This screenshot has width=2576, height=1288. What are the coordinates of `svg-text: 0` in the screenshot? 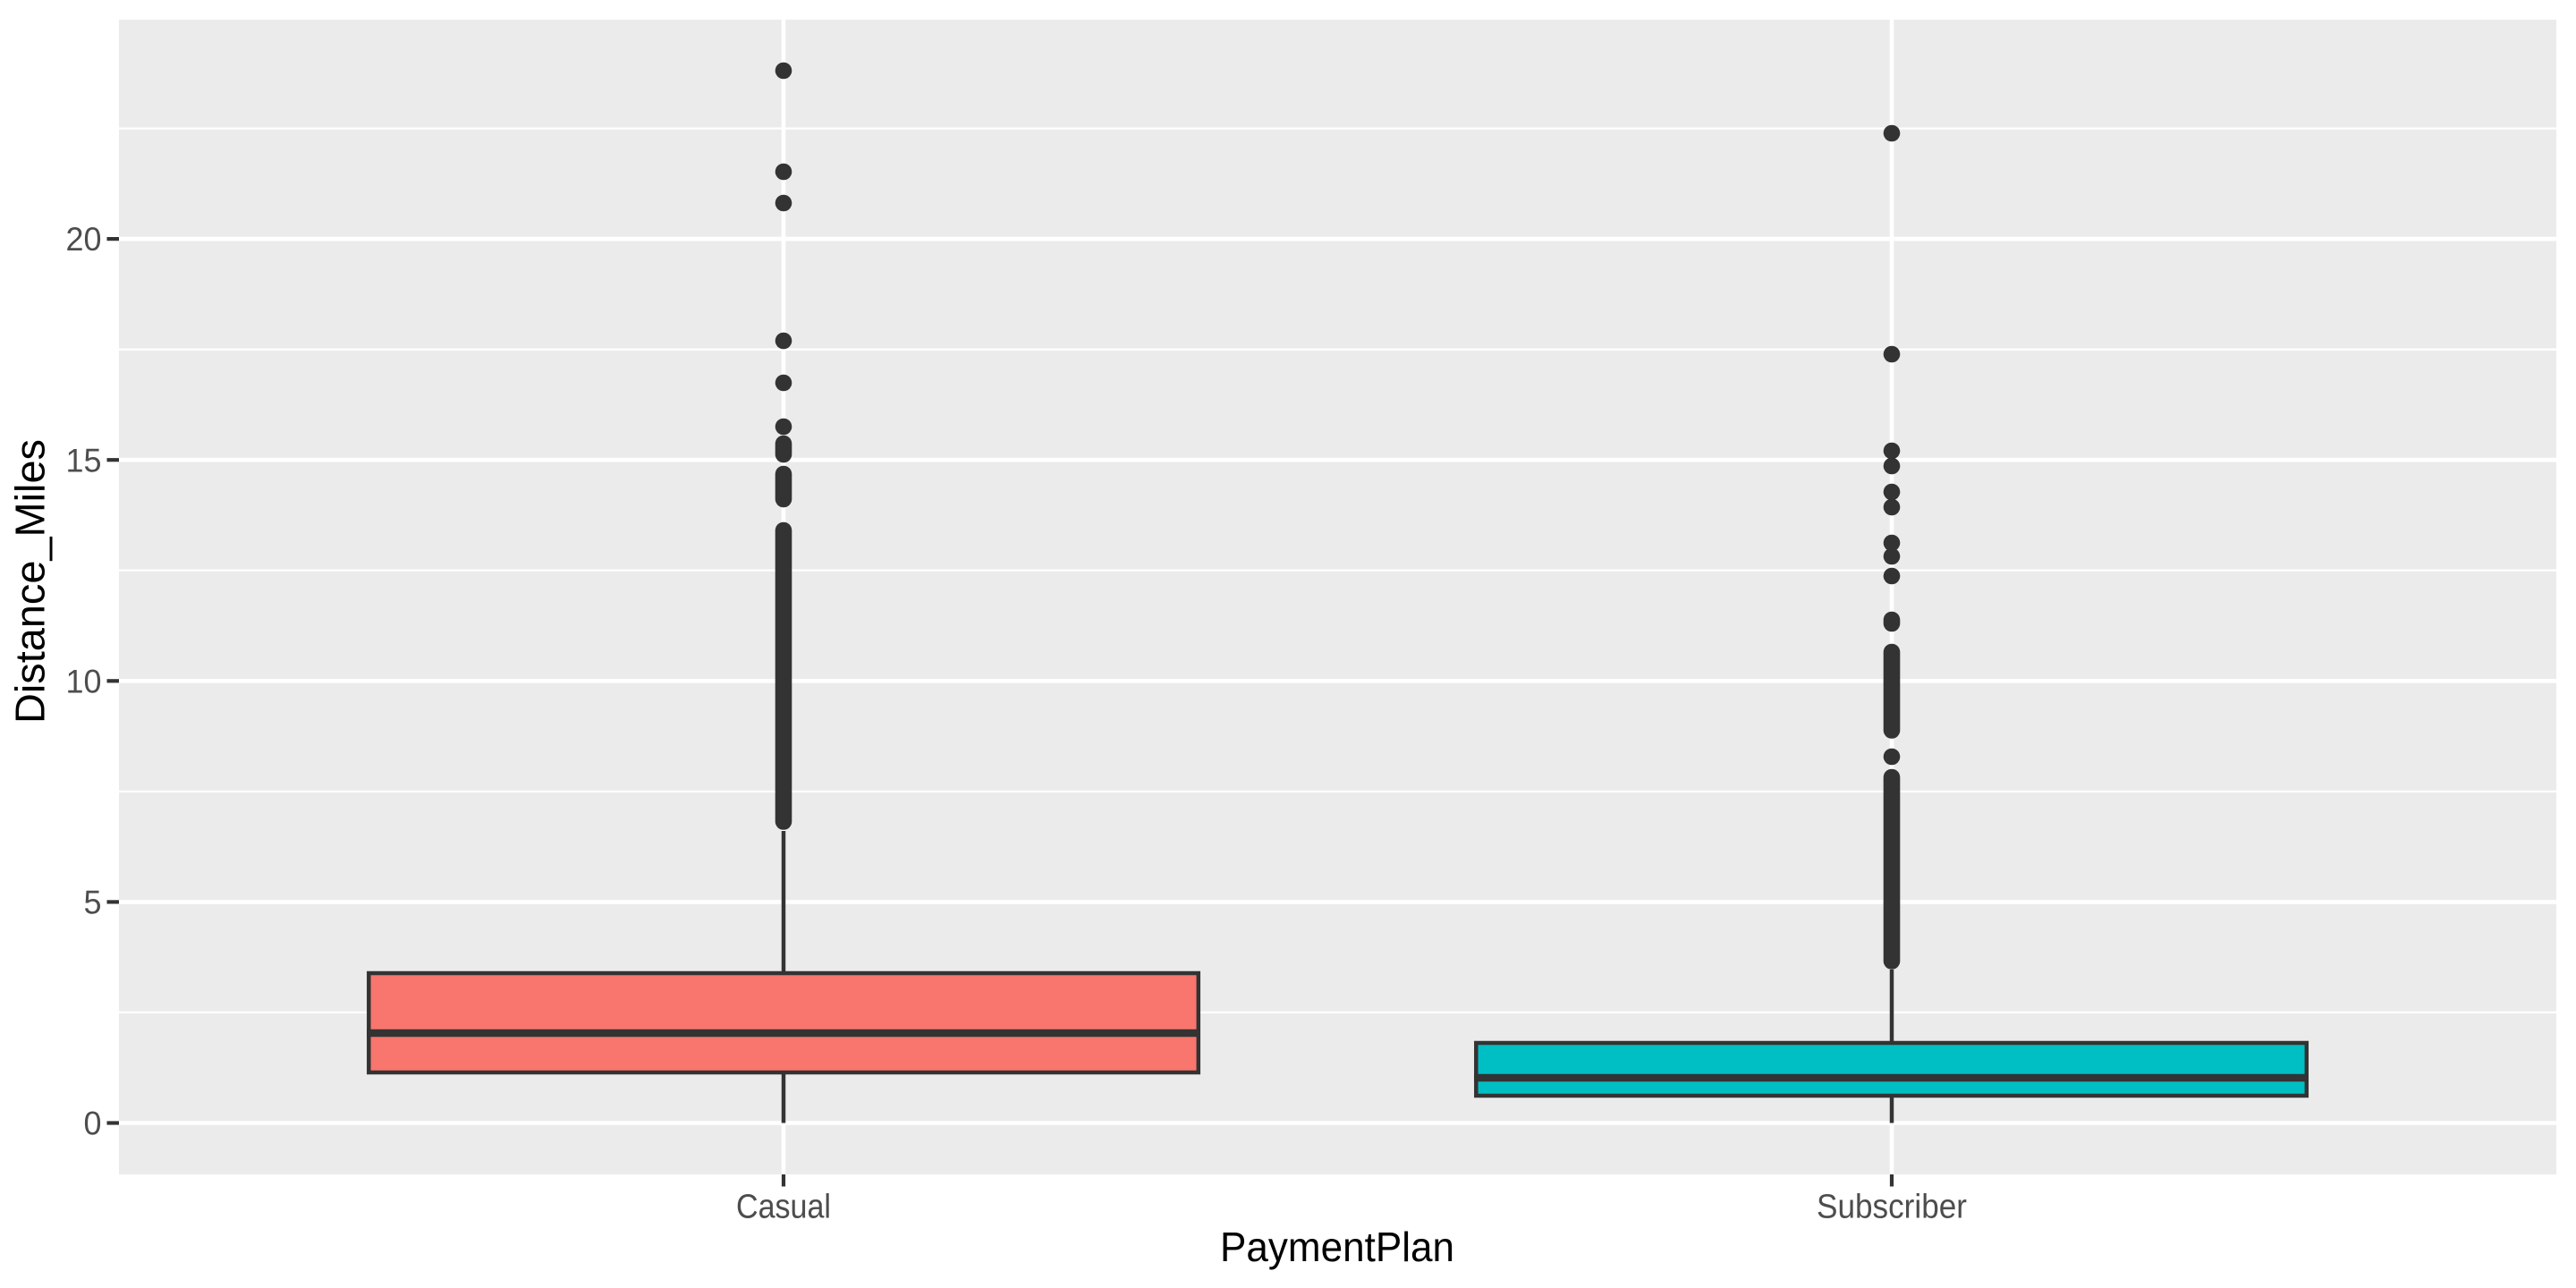 It's located at (93, 1124).